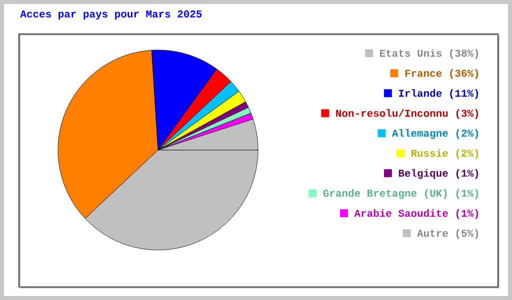 This screenshot has width=512, height=300. What do you see at coordinates (401, 213) in the screenshot?
I see `legend-label: Arabie Saoudite` at bounding box center [401, 213].